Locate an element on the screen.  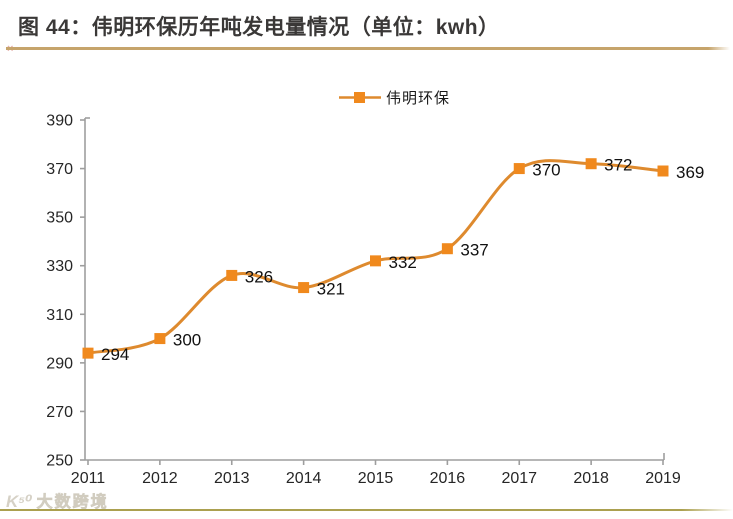
y-tick-labels: 250 270 290 310 330 350 370 390 is located at coordinates (59, 291).